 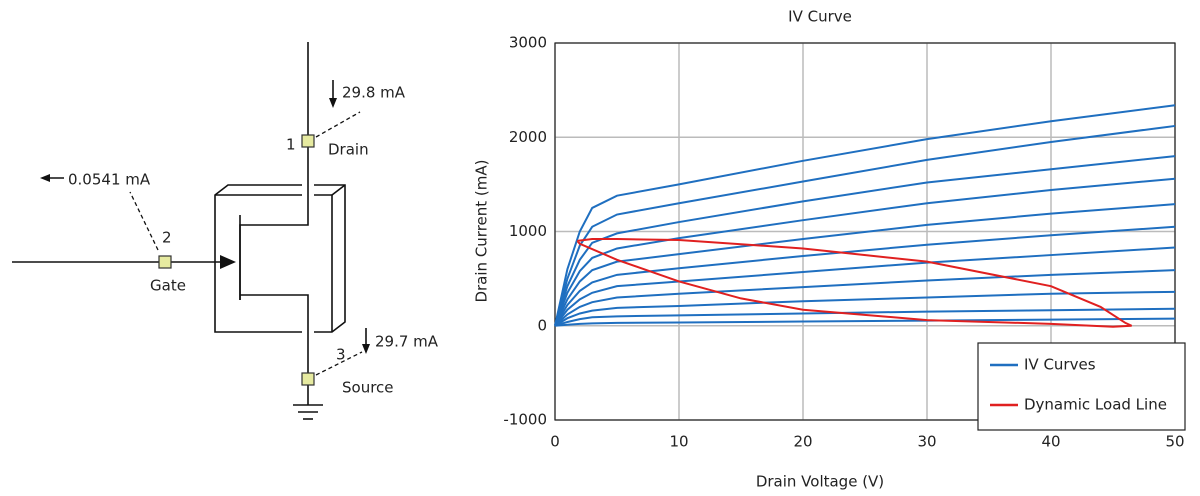 What do you see at coordinates (338, 190) in the screenshot?
I see `body-edge` at bounding box center [338, 190].